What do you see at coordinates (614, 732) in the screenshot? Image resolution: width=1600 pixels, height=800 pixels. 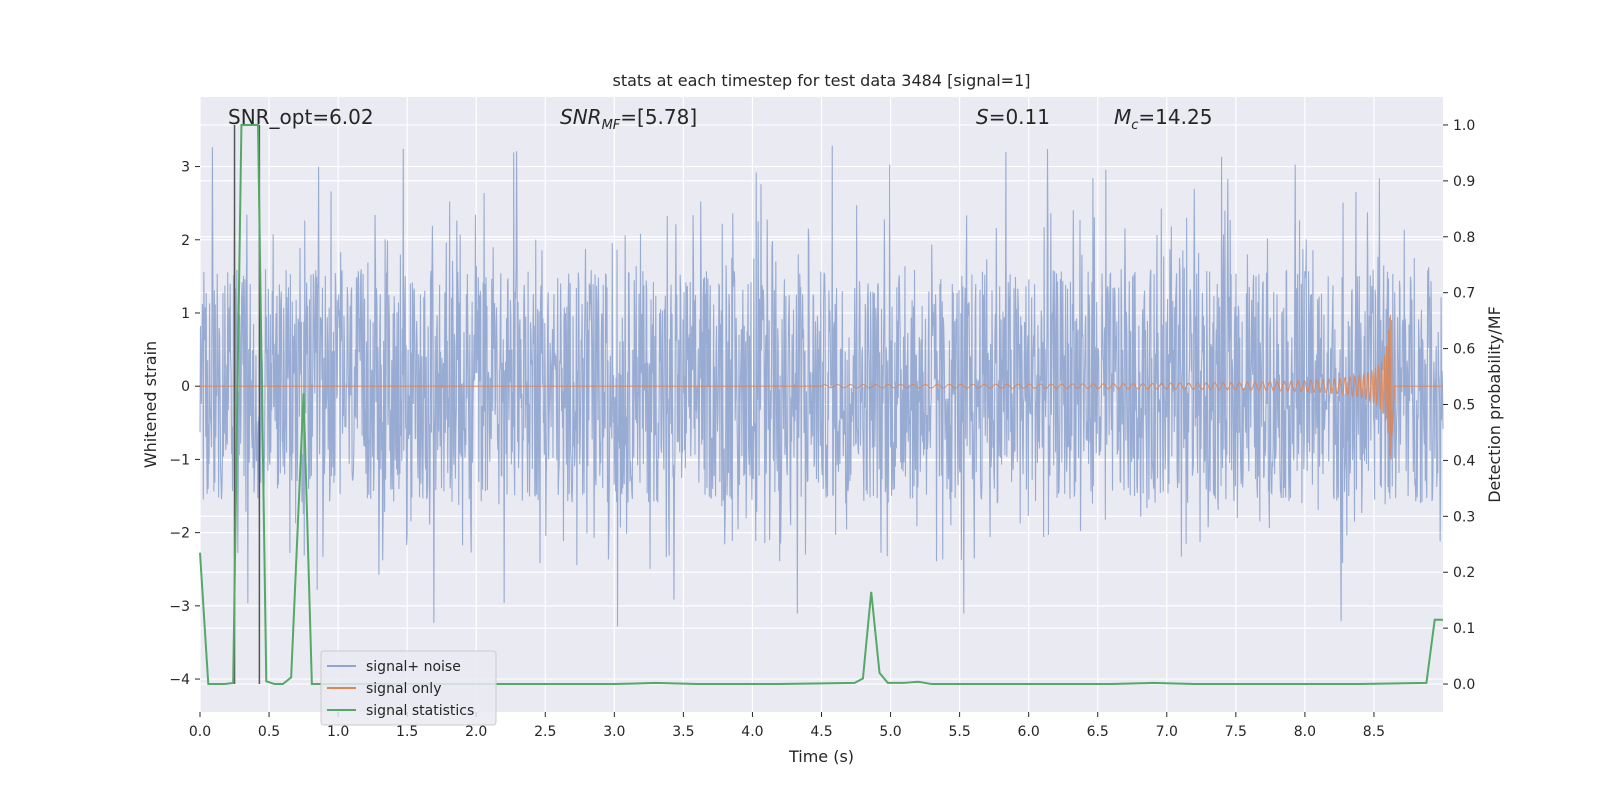 I see `x-tick-label: 3.0` at bounding box center [614, 732].